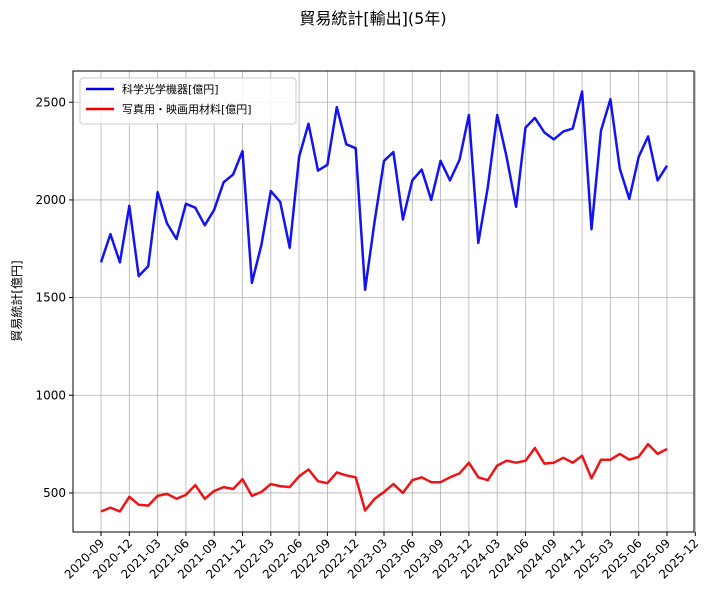 This screenshot has height=602, width=728. Describe the element at coordinates (384, 477) in the screenshot. I see `series-line-film-materials` at that location.